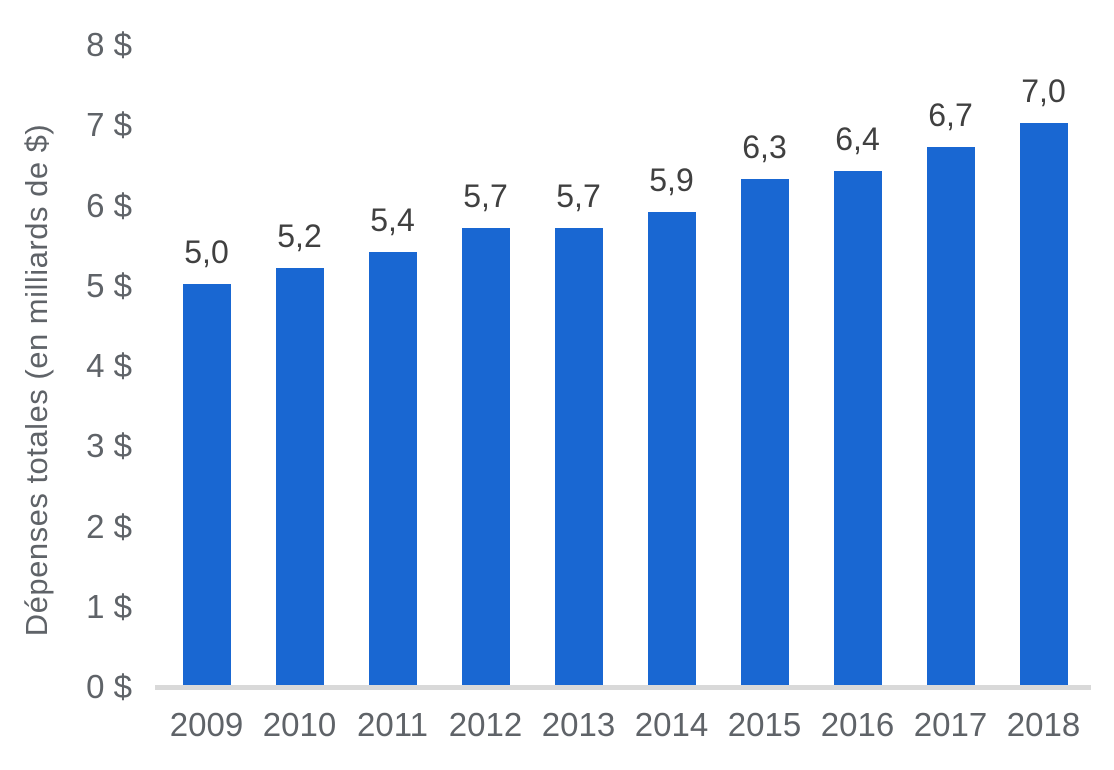 This screenshot has height=770, width=1114. What do you see at coordinates (109, 285) in the screenshot?
I see `y-axis-tick-label: 5 $` at bounding box center [109, 285].